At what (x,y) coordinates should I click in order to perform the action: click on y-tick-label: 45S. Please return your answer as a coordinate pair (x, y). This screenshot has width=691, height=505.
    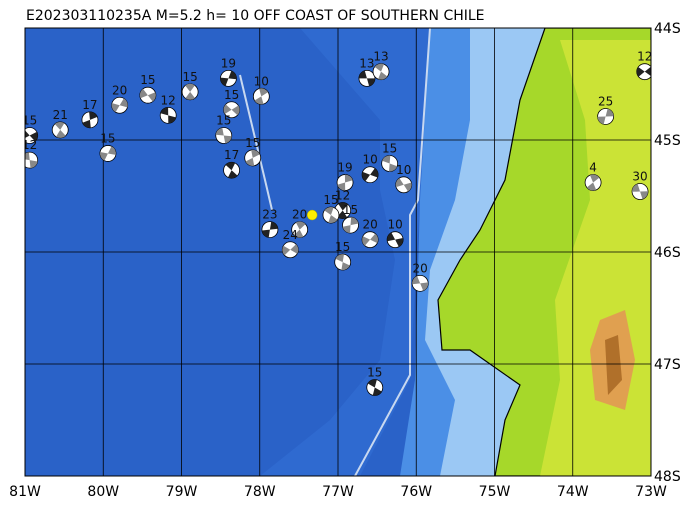
    Looking at the image, I should click on (667, 141).